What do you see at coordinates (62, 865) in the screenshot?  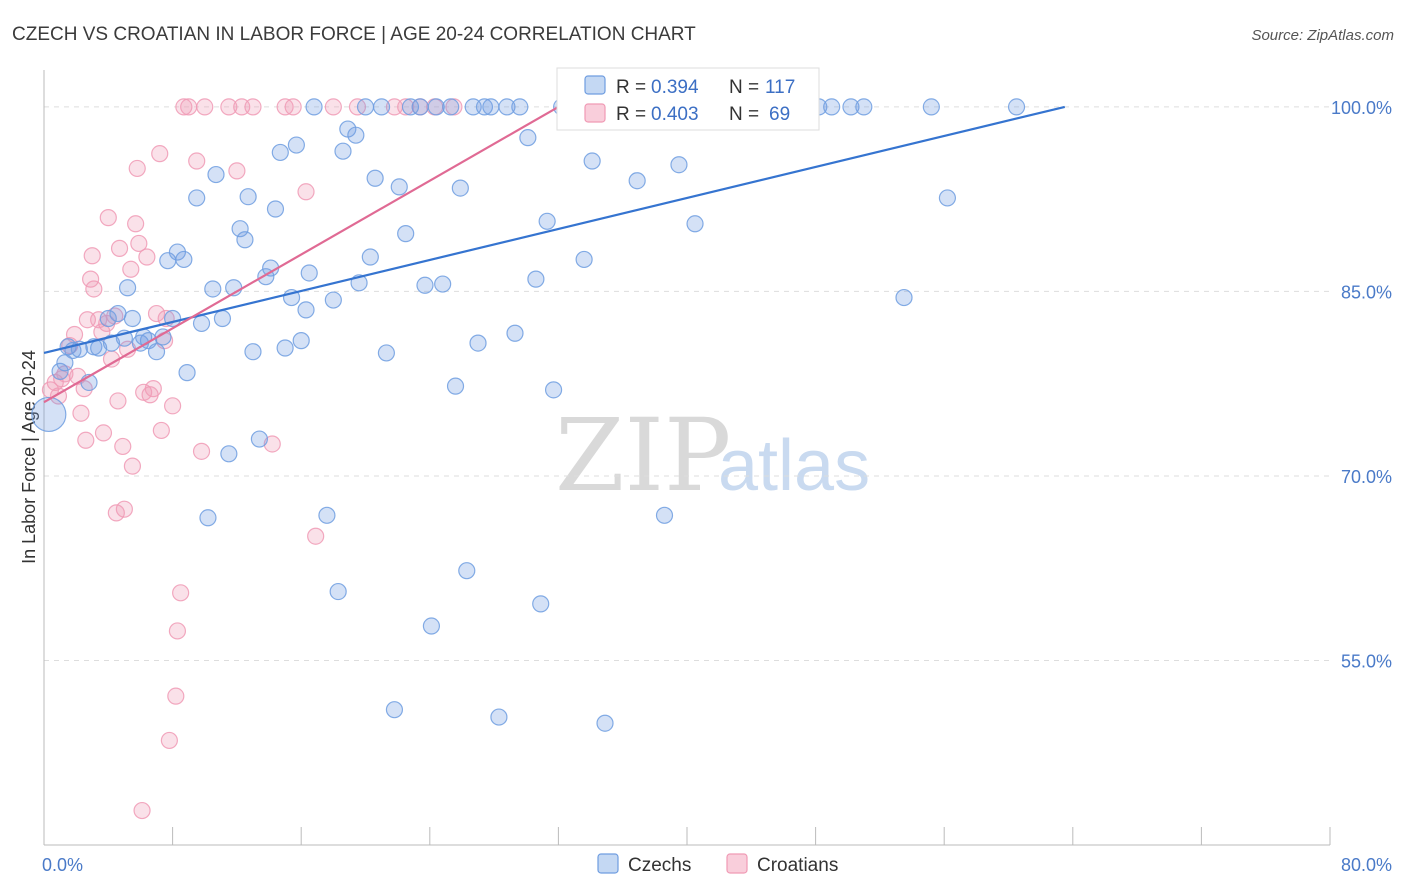 I see `x-tick-label-0: 0.0%` at bounding box center [62, 865].